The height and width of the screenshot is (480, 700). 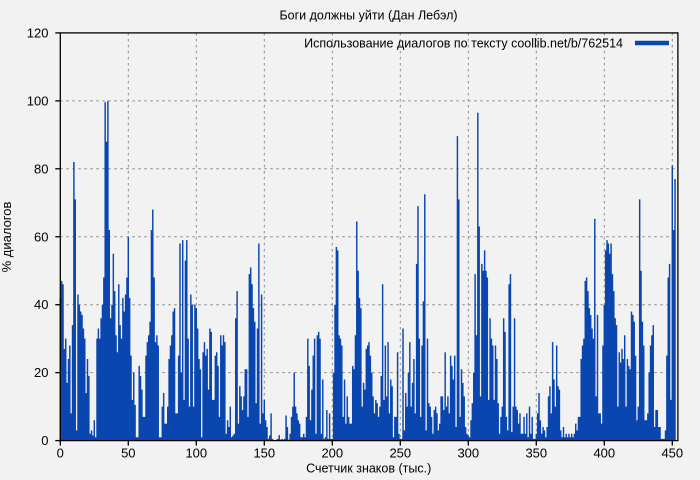 I want to click on svg-text: 60, so click(x=41, y=236).